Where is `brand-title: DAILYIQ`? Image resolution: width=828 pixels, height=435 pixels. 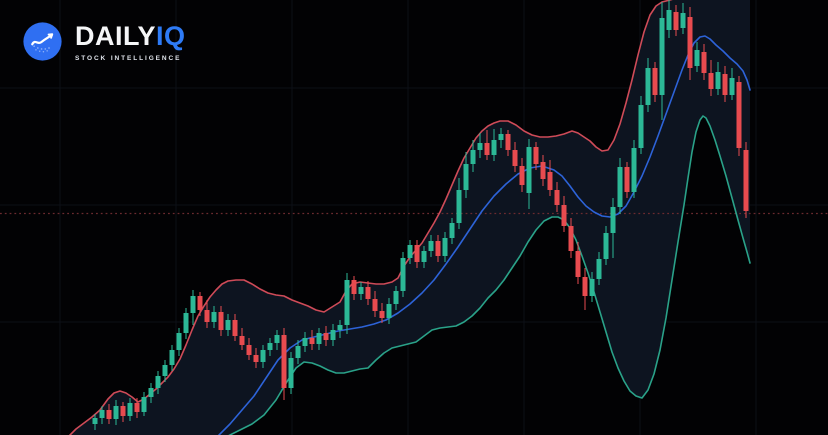 brand-title: DAILYIQ is located at coordinates (130, 36).